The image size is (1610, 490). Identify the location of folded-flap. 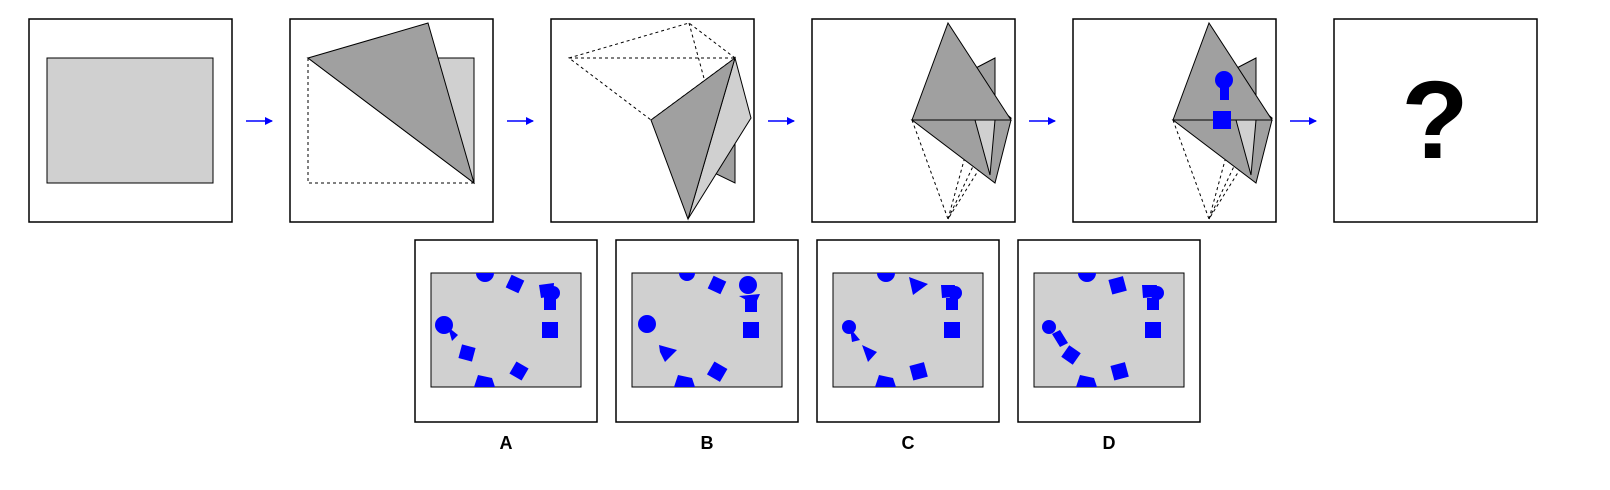
(390, 103).